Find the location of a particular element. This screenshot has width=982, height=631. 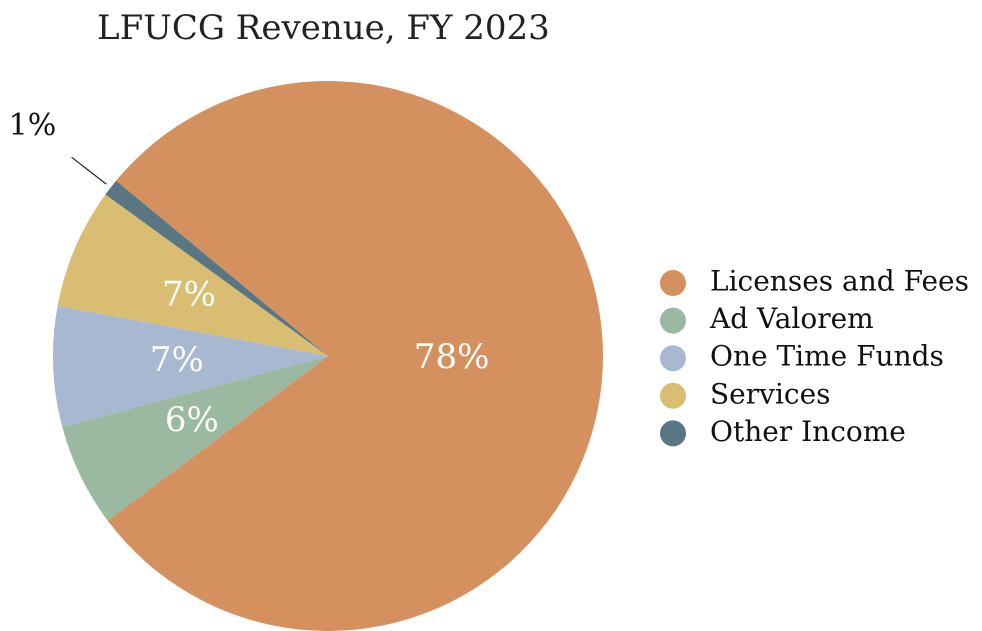

data-label: 6% is located at coordinates (192, 420).